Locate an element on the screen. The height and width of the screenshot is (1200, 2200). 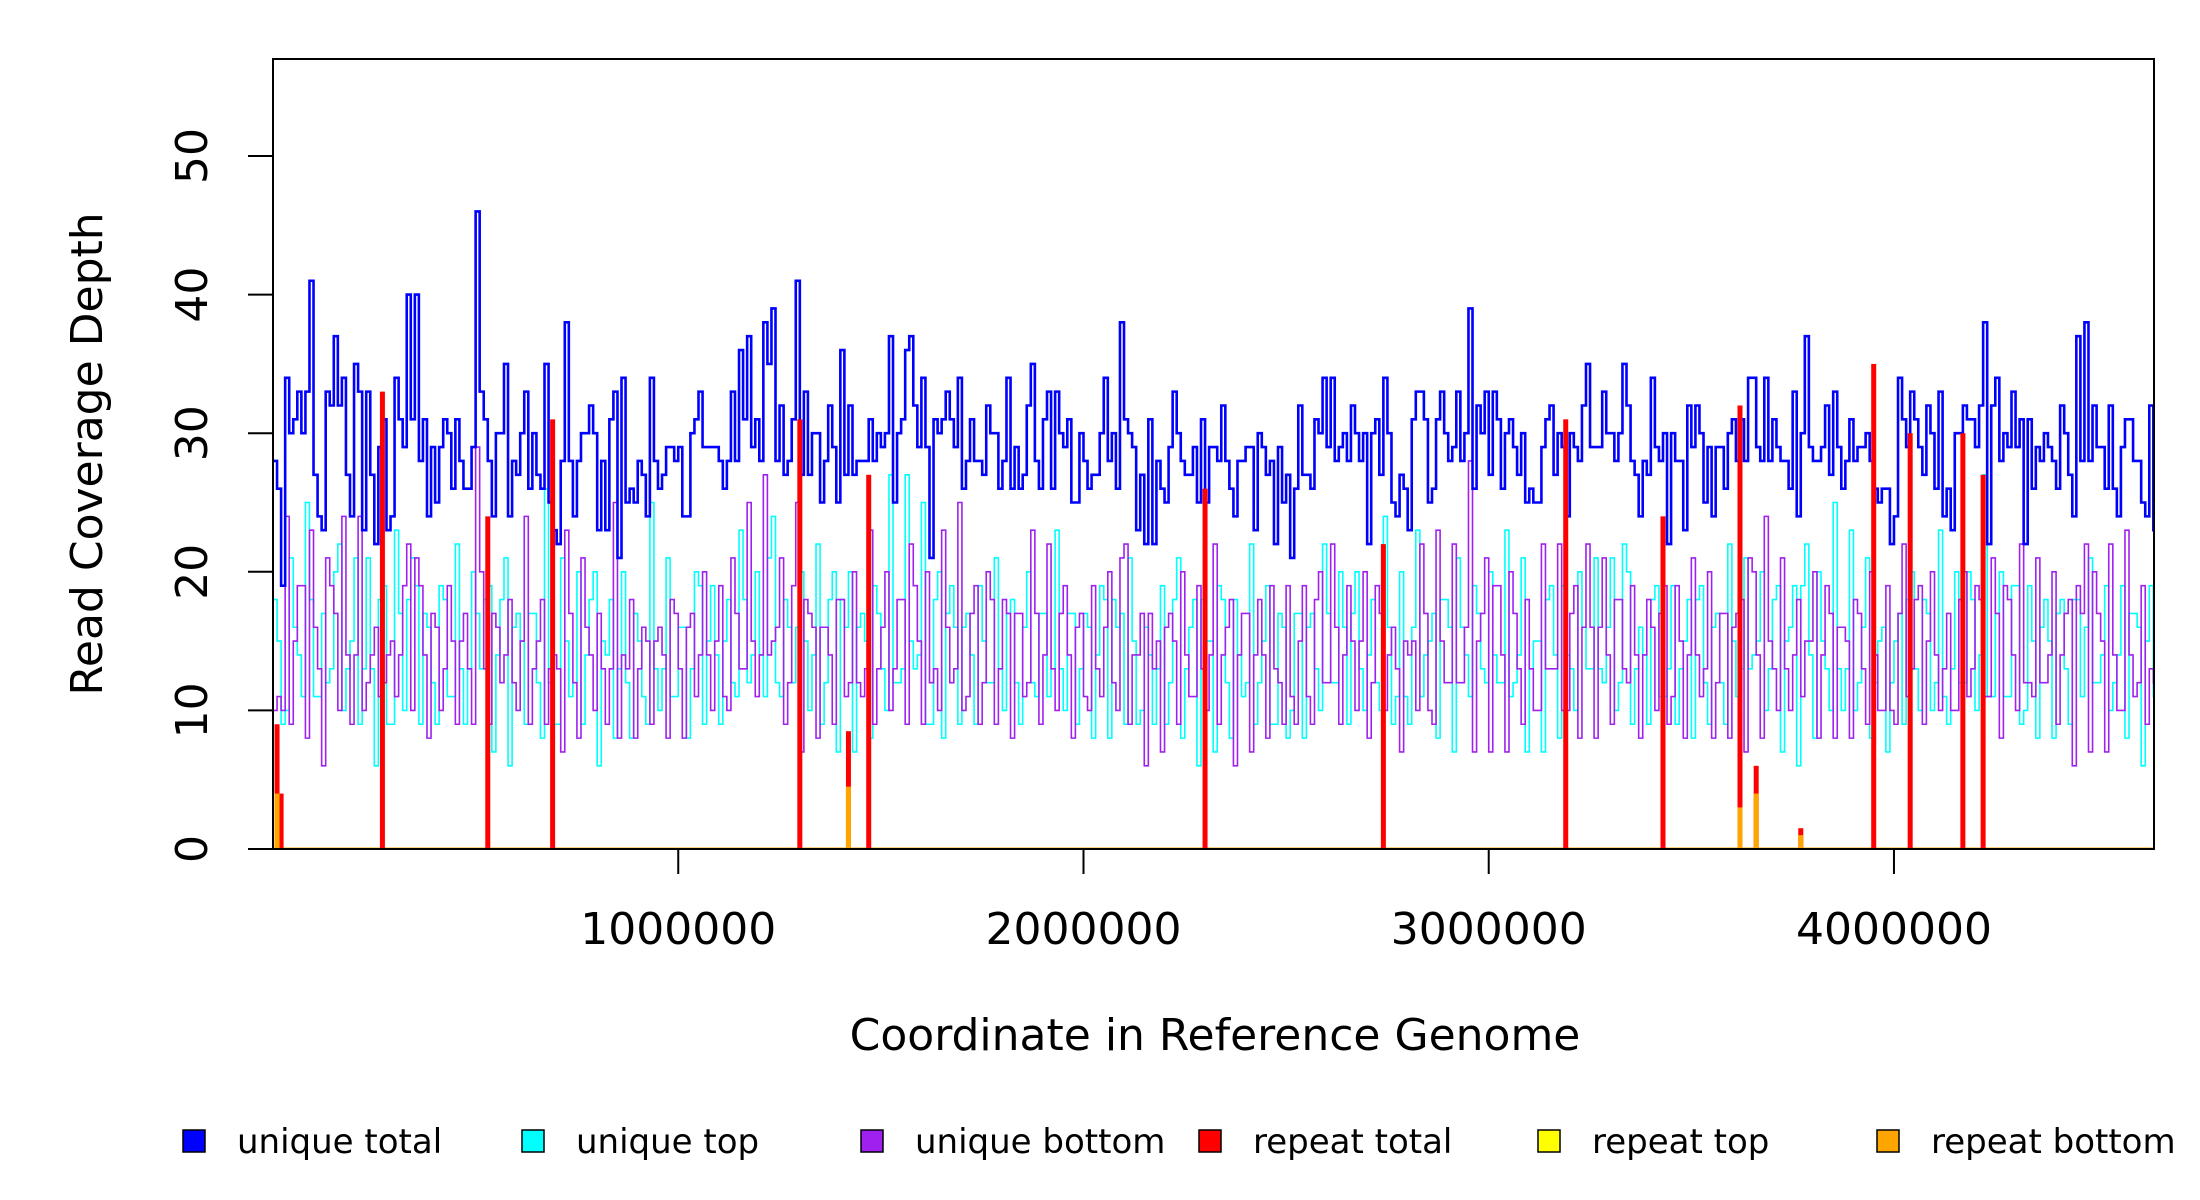
y-tick-label: 10 is located at coordinates (192, 710).